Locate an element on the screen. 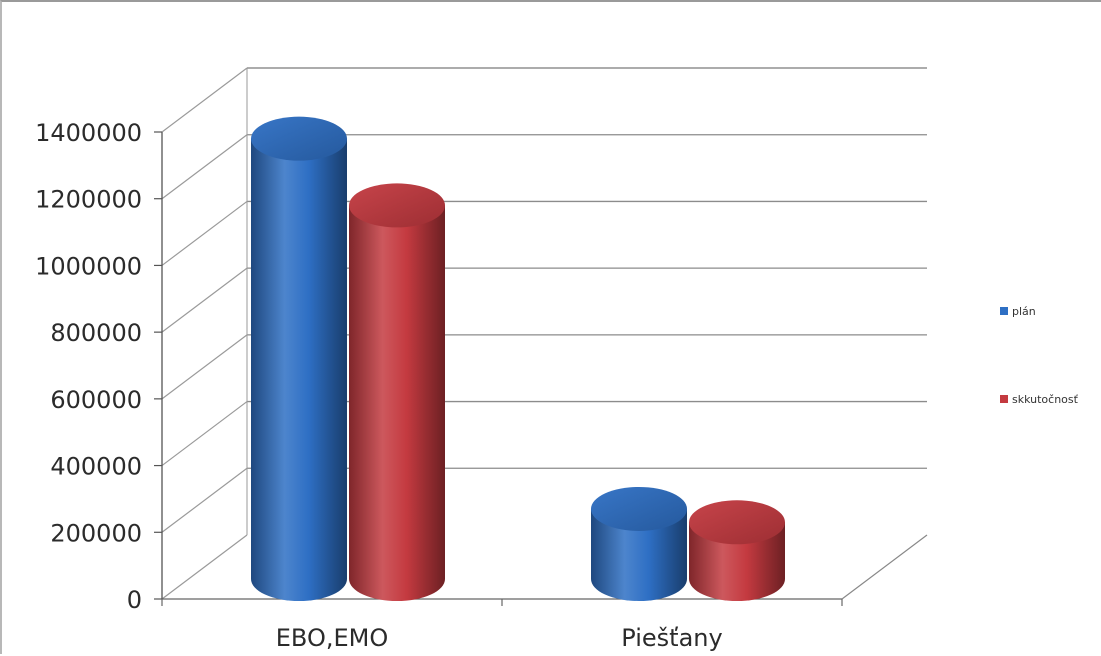 This screenshot has height=656, width=1101. floor-edge is located at coordinates (884, 567).